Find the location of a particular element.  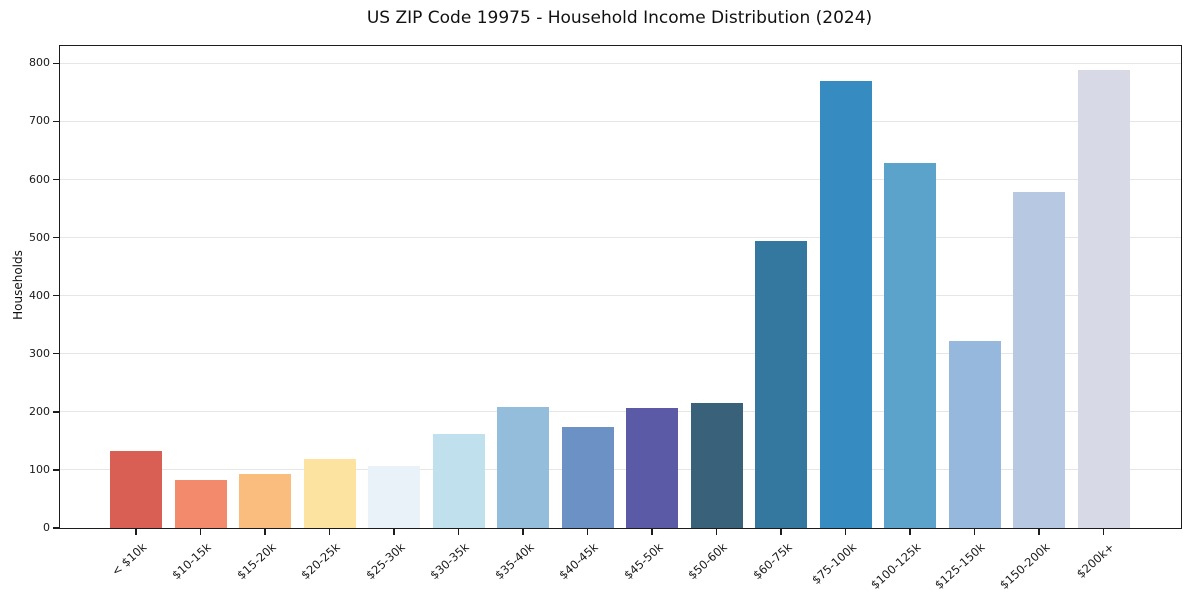

x-tick-label: $15-20k is located at coordinates (256, 561).